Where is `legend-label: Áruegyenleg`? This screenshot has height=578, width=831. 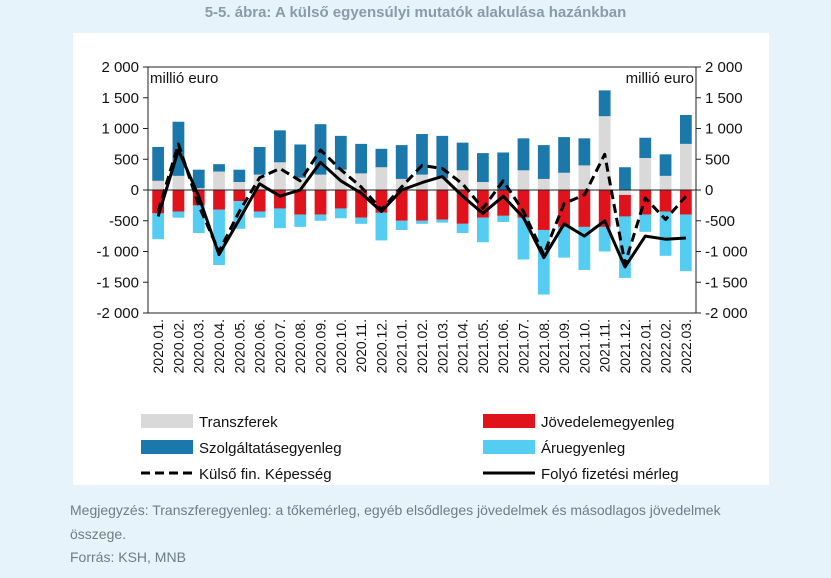
legend-label: Áruegyenleg is located at coordinates (583, 448).